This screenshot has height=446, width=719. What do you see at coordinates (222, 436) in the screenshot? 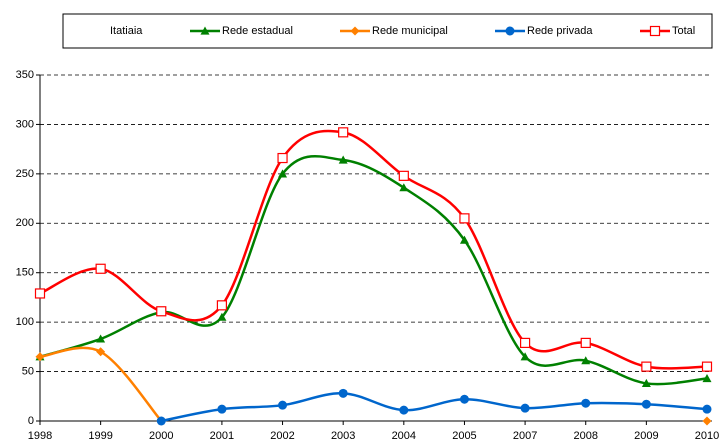
I see `x-tick-label: 2001` at bounding box center [222, 436].